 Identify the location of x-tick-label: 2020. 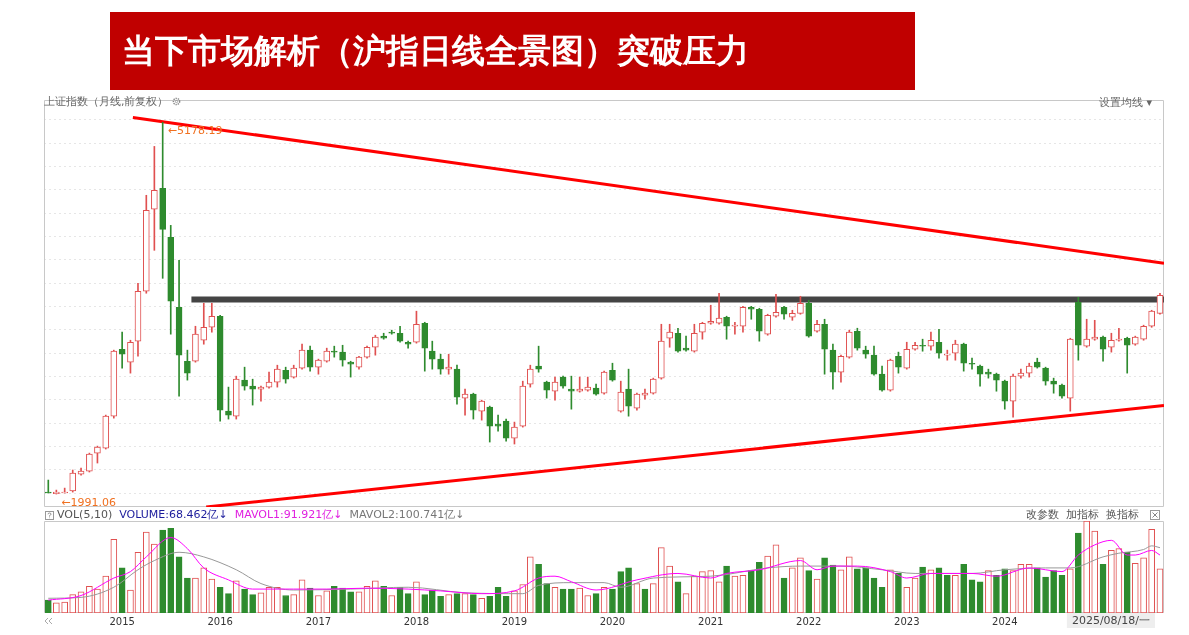
(612, 621).